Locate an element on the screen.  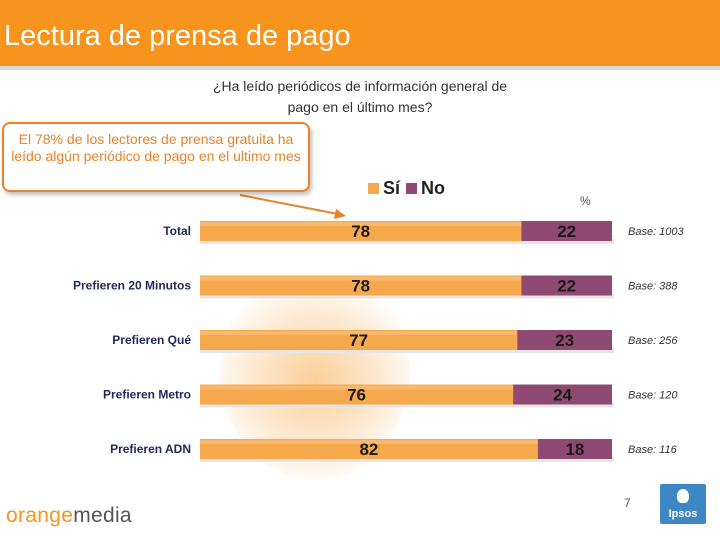
question-line-2: pago en el último mes? is located at coordinates (360, 107).